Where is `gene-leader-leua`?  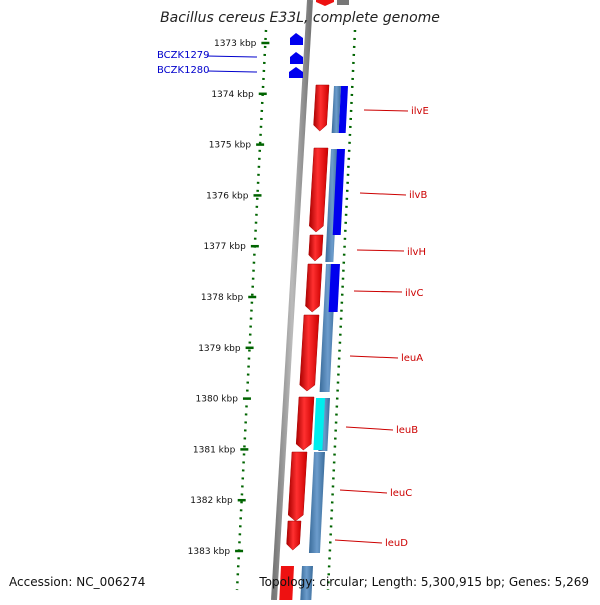
gene-leader-leua is located at coordinates (374, 357).